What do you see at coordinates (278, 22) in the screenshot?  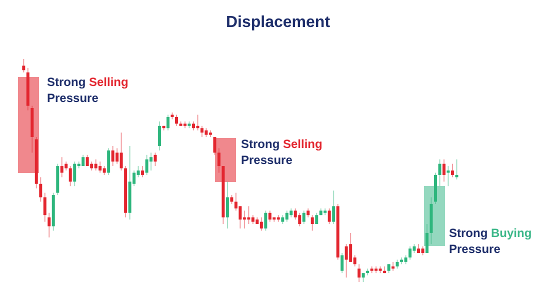 I see `chart-title: Displacement` at bounding box center [278, 22].